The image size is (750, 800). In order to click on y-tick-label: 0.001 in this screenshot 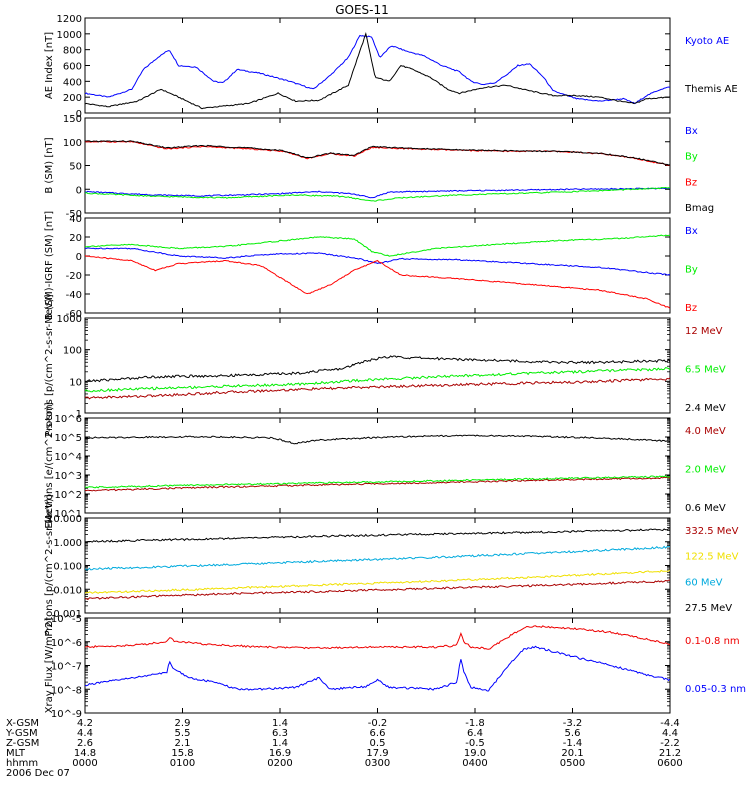, I will do `click(67, 614)`.